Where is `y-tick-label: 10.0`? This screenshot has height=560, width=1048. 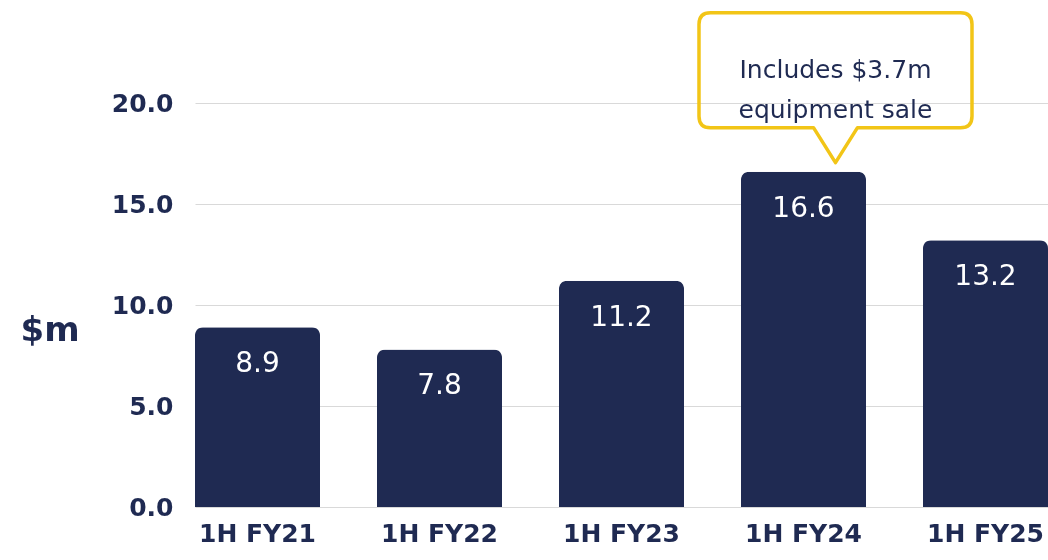
y-tick-label: 10.0 is located at coordinates (142, 305).